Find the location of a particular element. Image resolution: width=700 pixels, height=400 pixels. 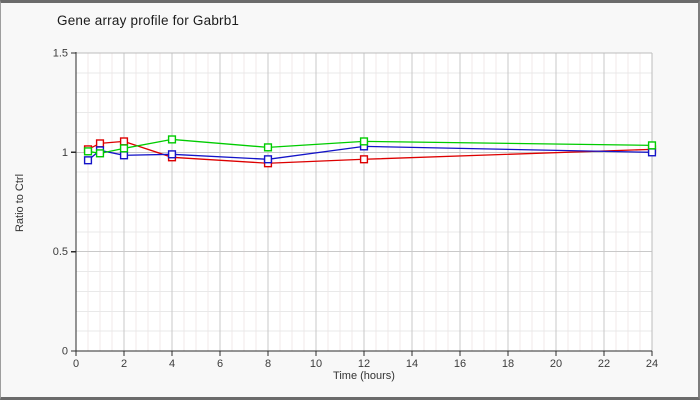

x-tick-label: 12 is located at coordinates (364, 364).